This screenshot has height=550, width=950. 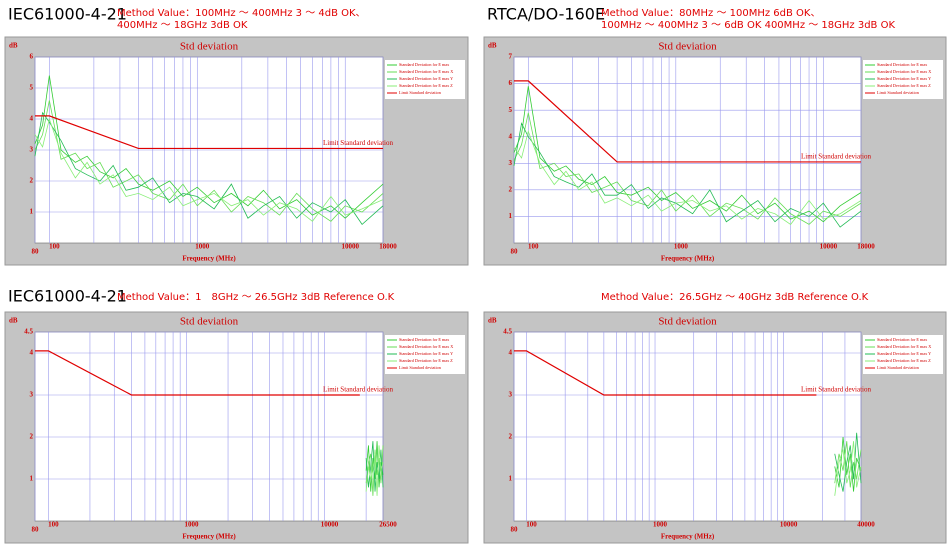 What do you see at coordinates (866, 247) in the screenshot?
I see `x-tick-label: 18000` at bounding box center [866, 247].